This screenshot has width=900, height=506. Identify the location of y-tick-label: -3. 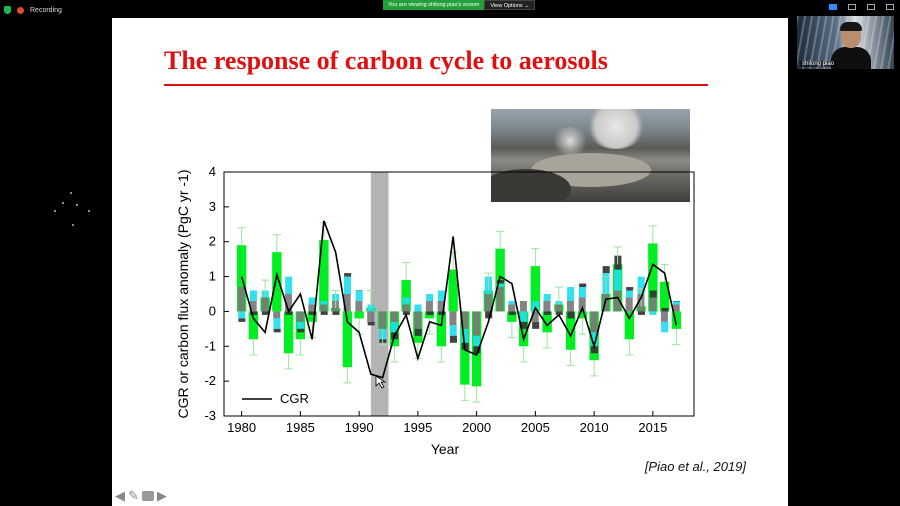
(210, 415).